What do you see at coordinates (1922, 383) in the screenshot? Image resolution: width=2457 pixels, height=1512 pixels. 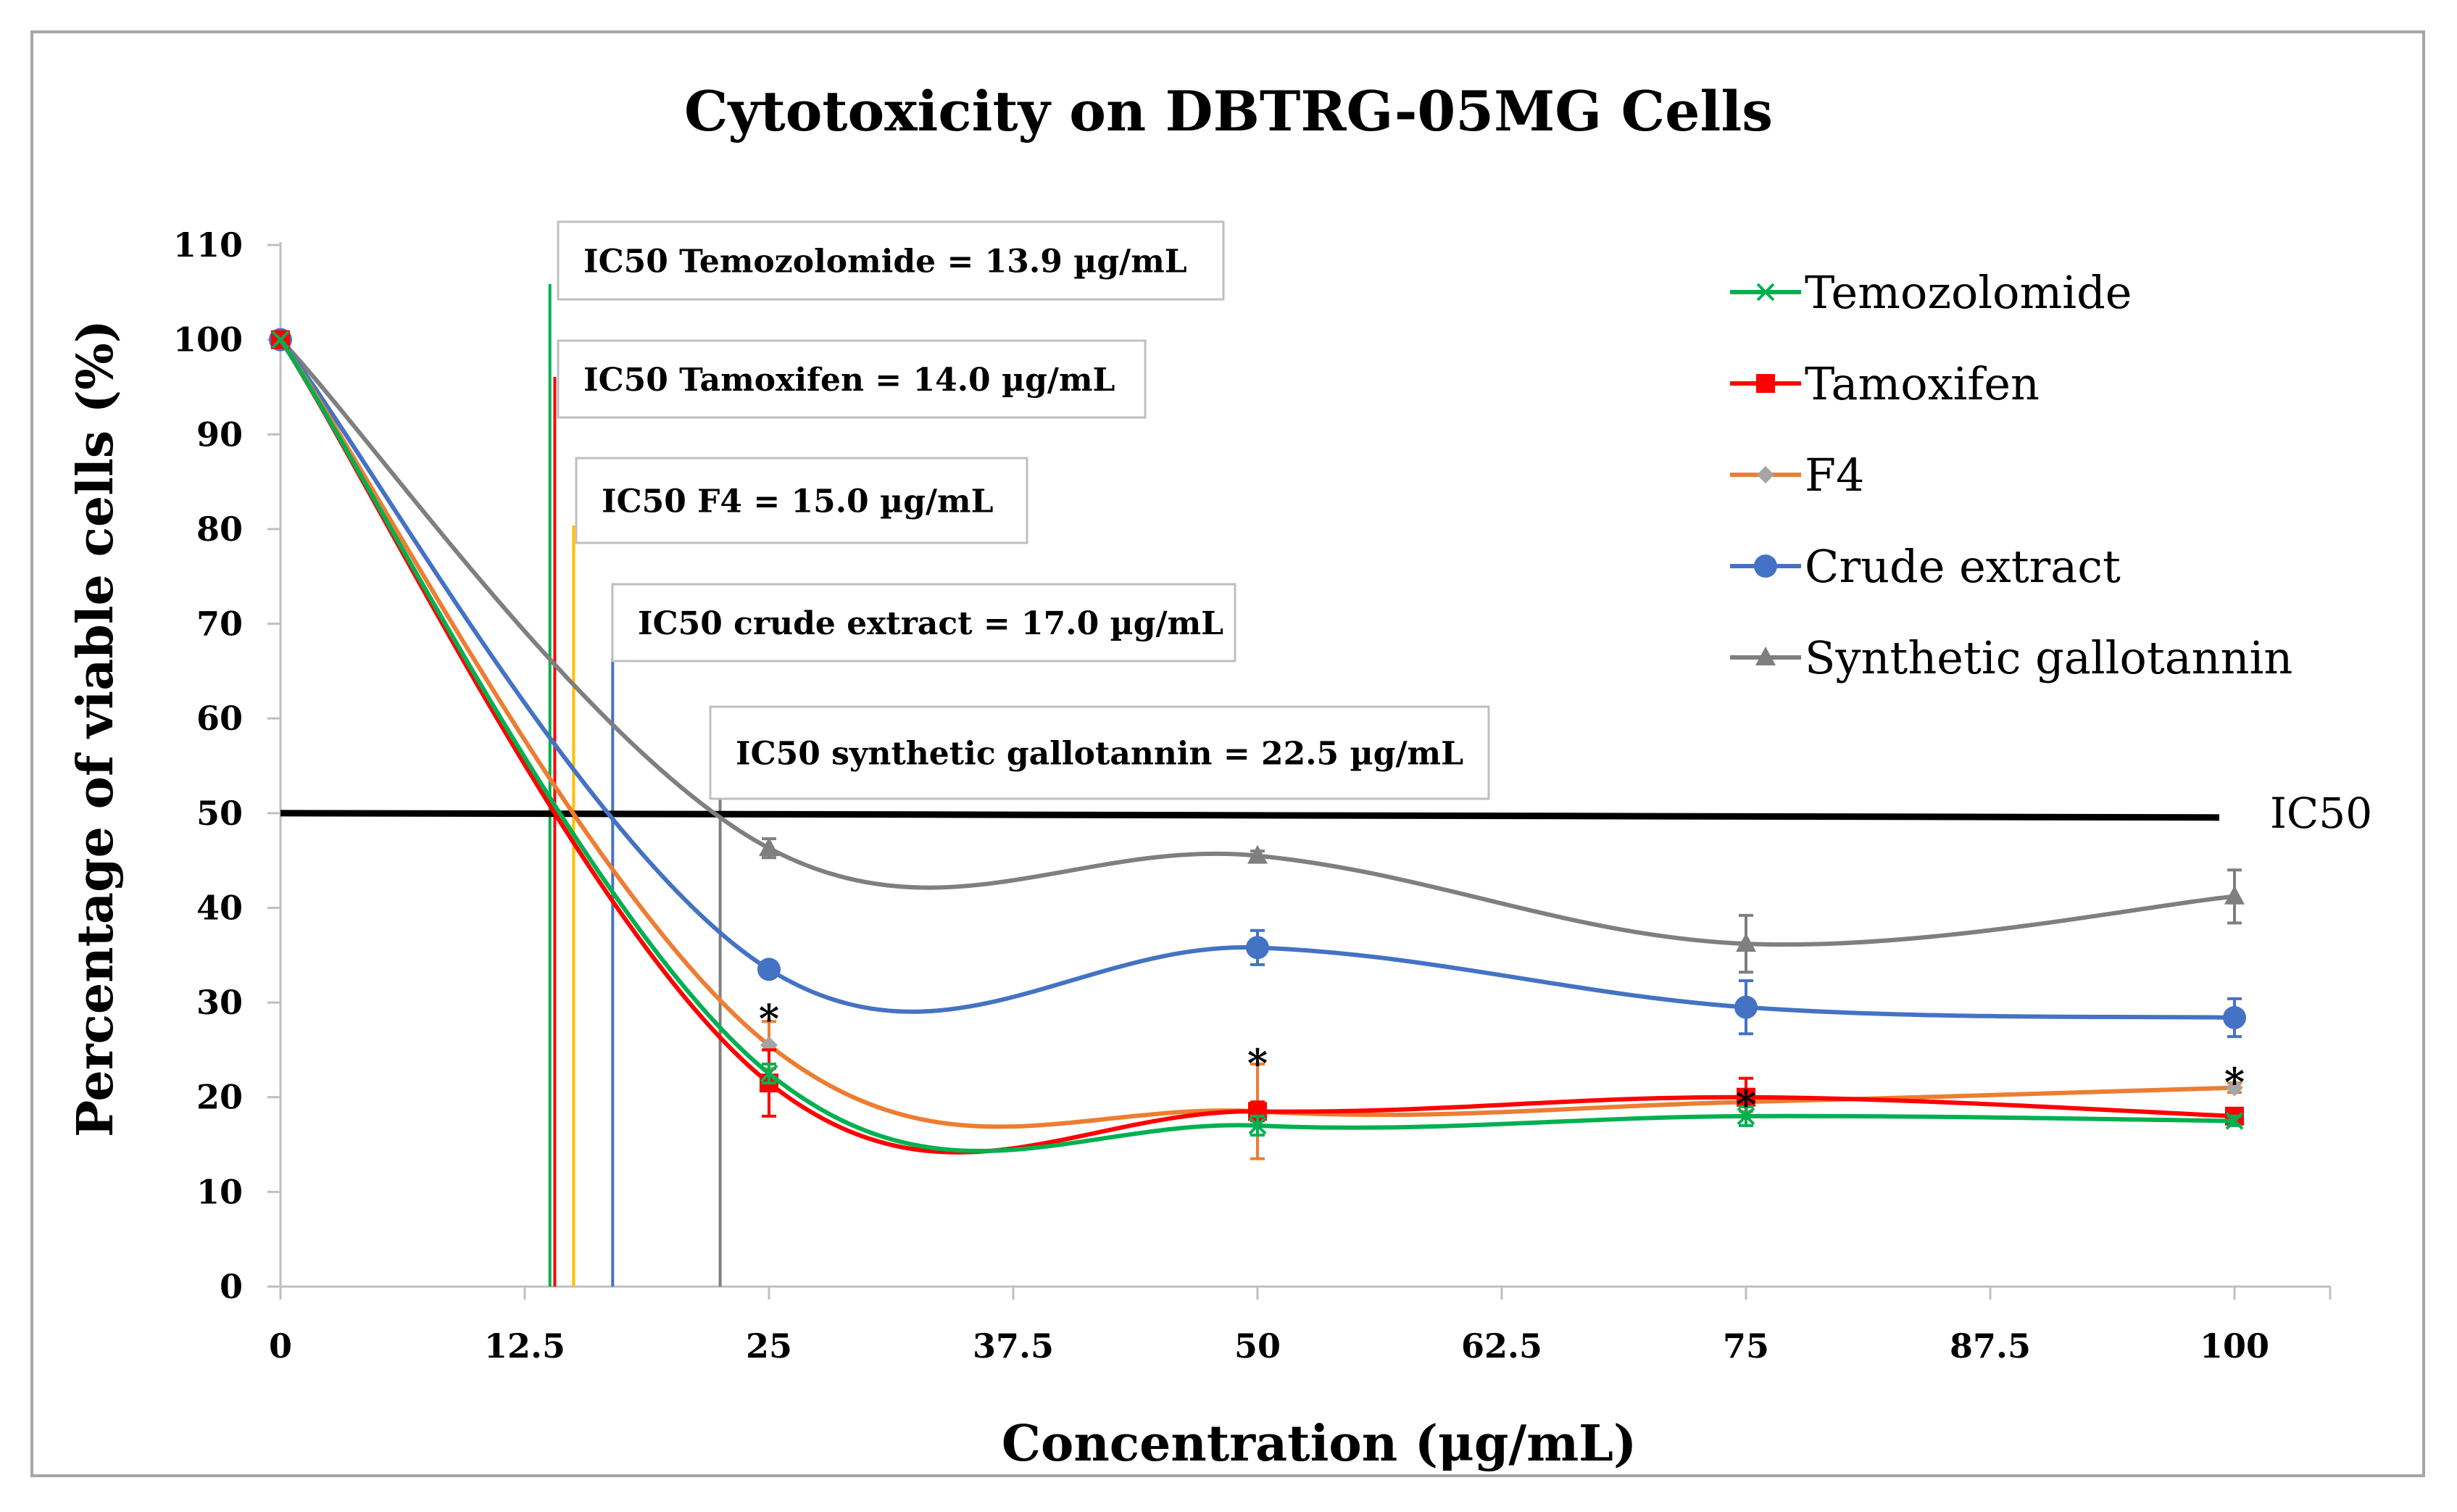 I see `legend-label: Tamoxifen` at bounding box center [1922, 383].